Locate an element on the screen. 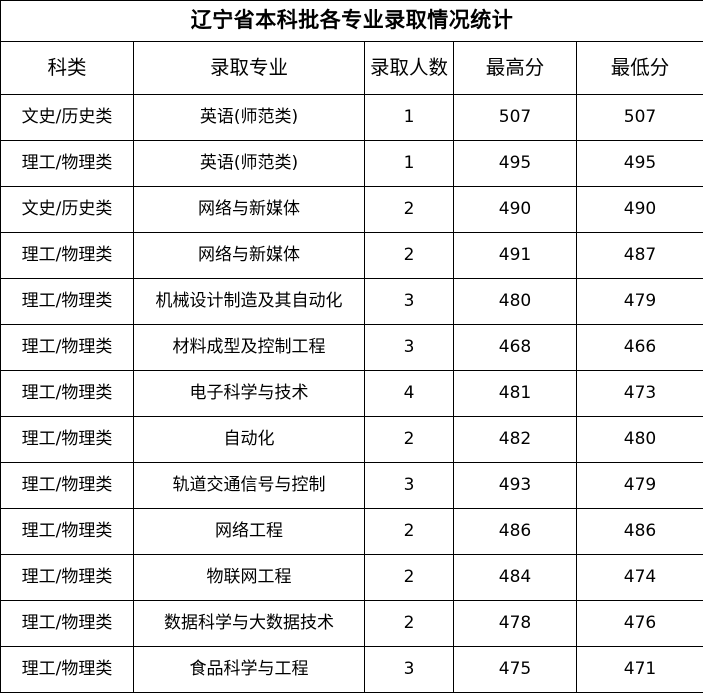 The height and width of the screenshot is (693, 703). cell-max-score: 491 is located at coordinates (515, 256).